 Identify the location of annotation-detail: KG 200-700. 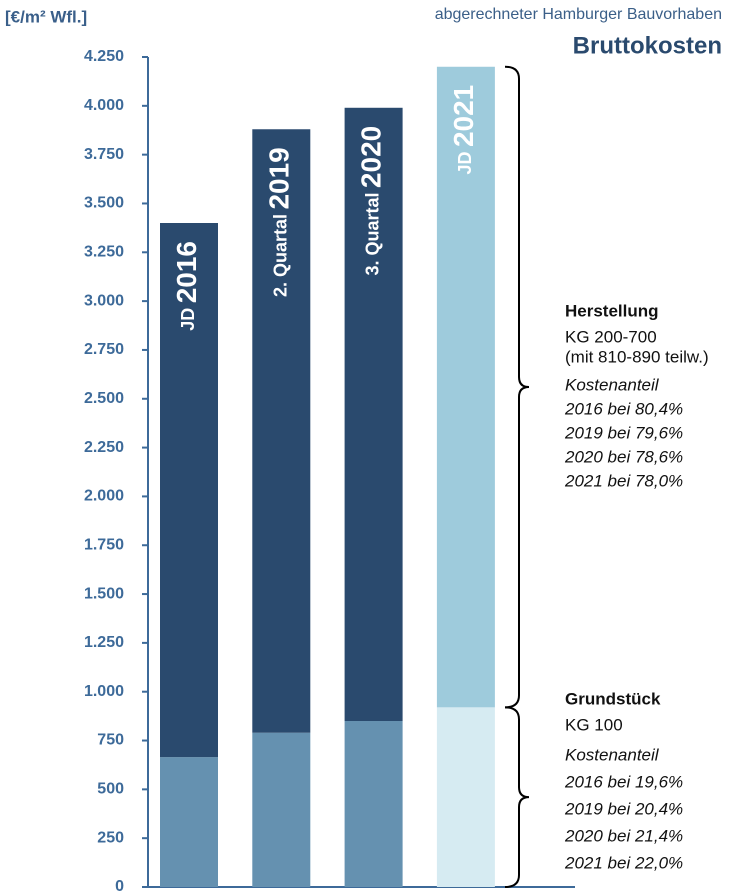
(611, 336).